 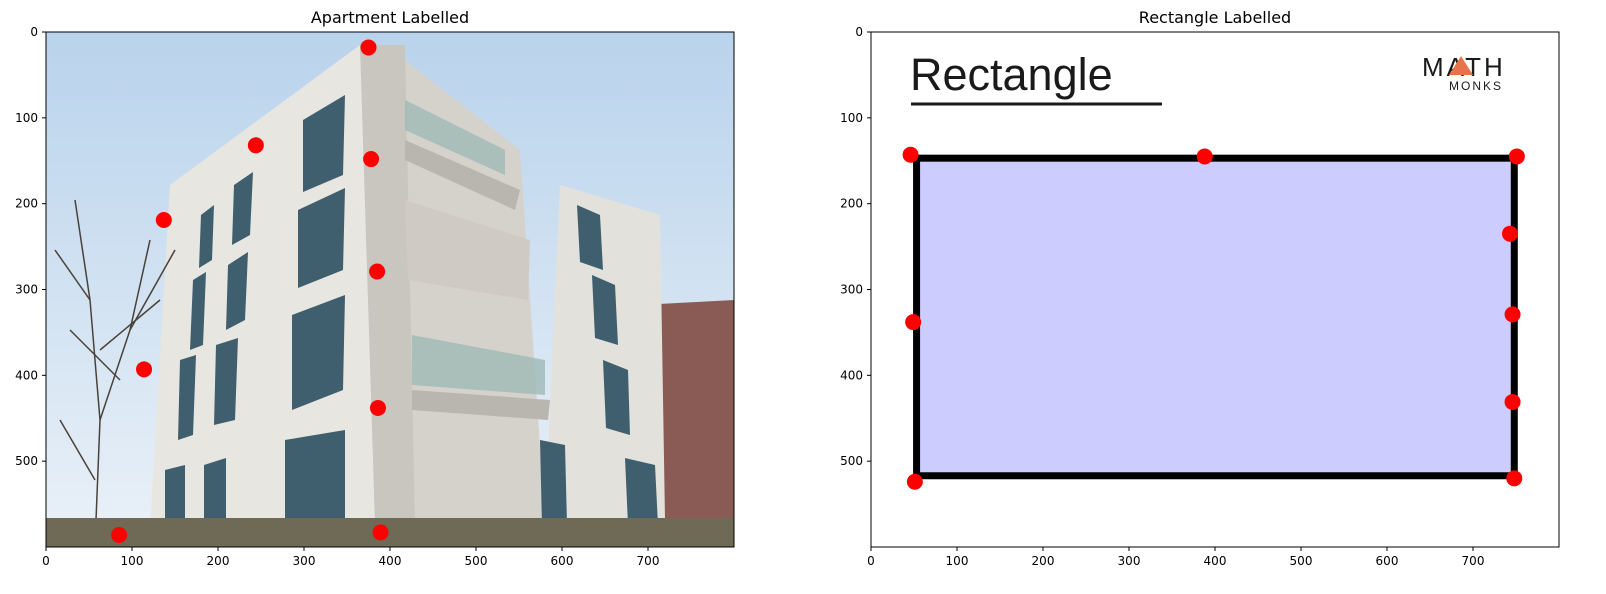 What do you see at coordinates (390, 532) in the screenshot?
I see `photo-hedge` at bounding box center [390, 532].